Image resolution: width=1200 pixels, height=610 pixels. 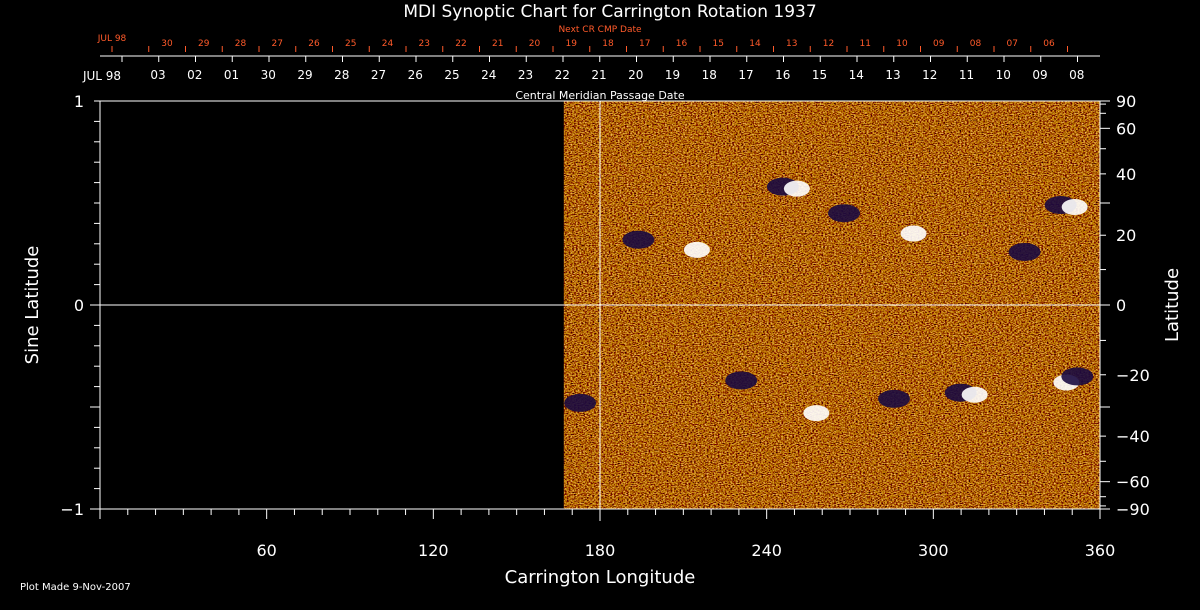 I want to click on x-tick-label: 300, so click(x=933, y=550).